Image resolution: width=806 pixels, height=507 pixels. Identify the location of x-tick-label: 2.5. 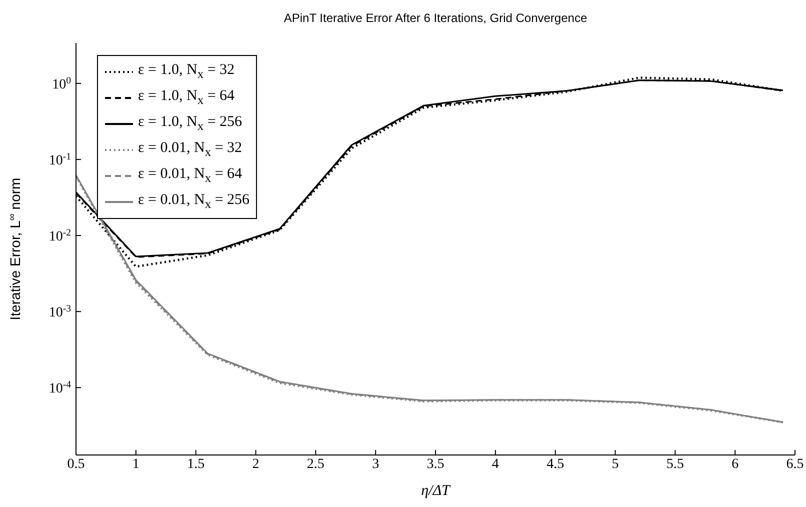
(315, 464).